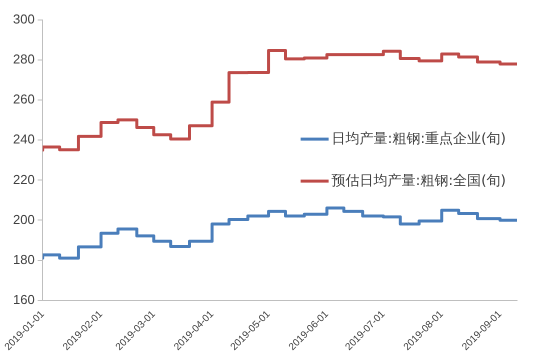 This screenshot has height=356, width=542. Describe the element at coordinates (23, 19) in the screenshot. I see `y-tick-label: 300` at that location.